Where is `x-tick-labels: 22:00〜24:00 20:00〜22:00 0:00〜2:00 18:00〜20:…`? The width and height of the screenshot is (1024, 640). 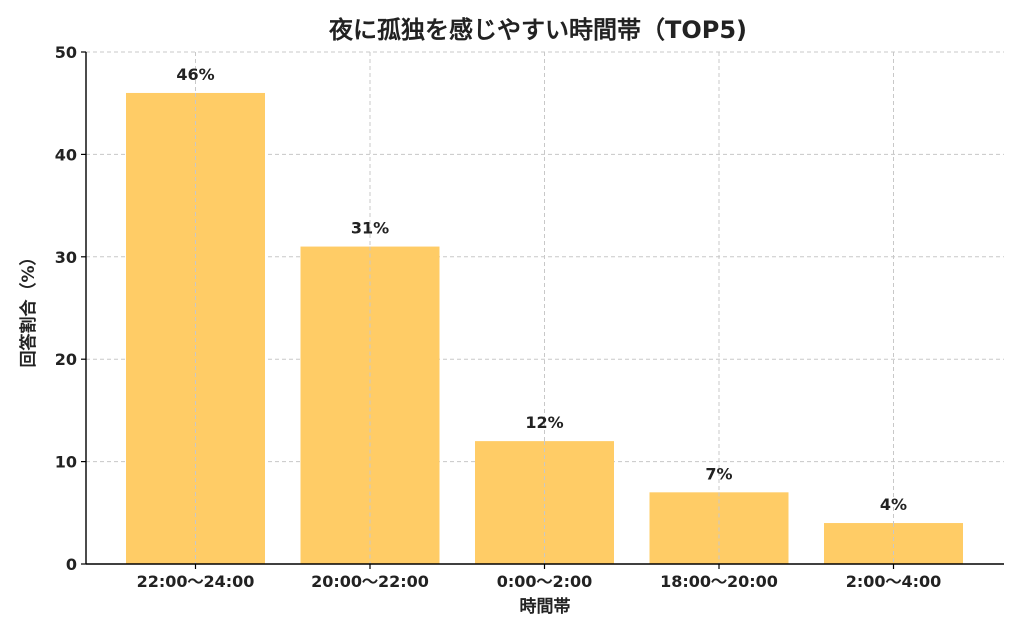 x-tick-labels: 22:00〜24:00 20:00〜22:00 0:00〜2:00 18:00〜20:… is located at coordinates (539, 577).